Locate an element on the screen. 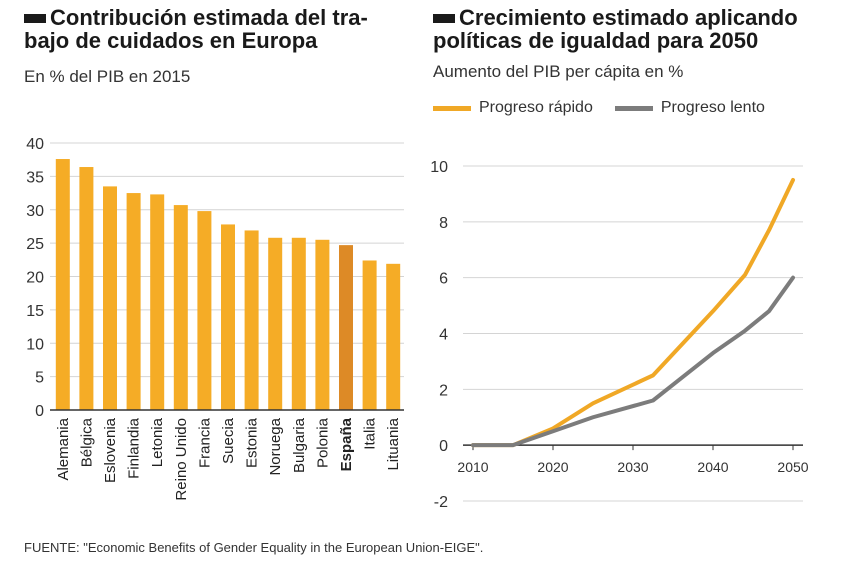 This screenshot has height=564, width=847. category-label: España is located at coordinates (346, 444).